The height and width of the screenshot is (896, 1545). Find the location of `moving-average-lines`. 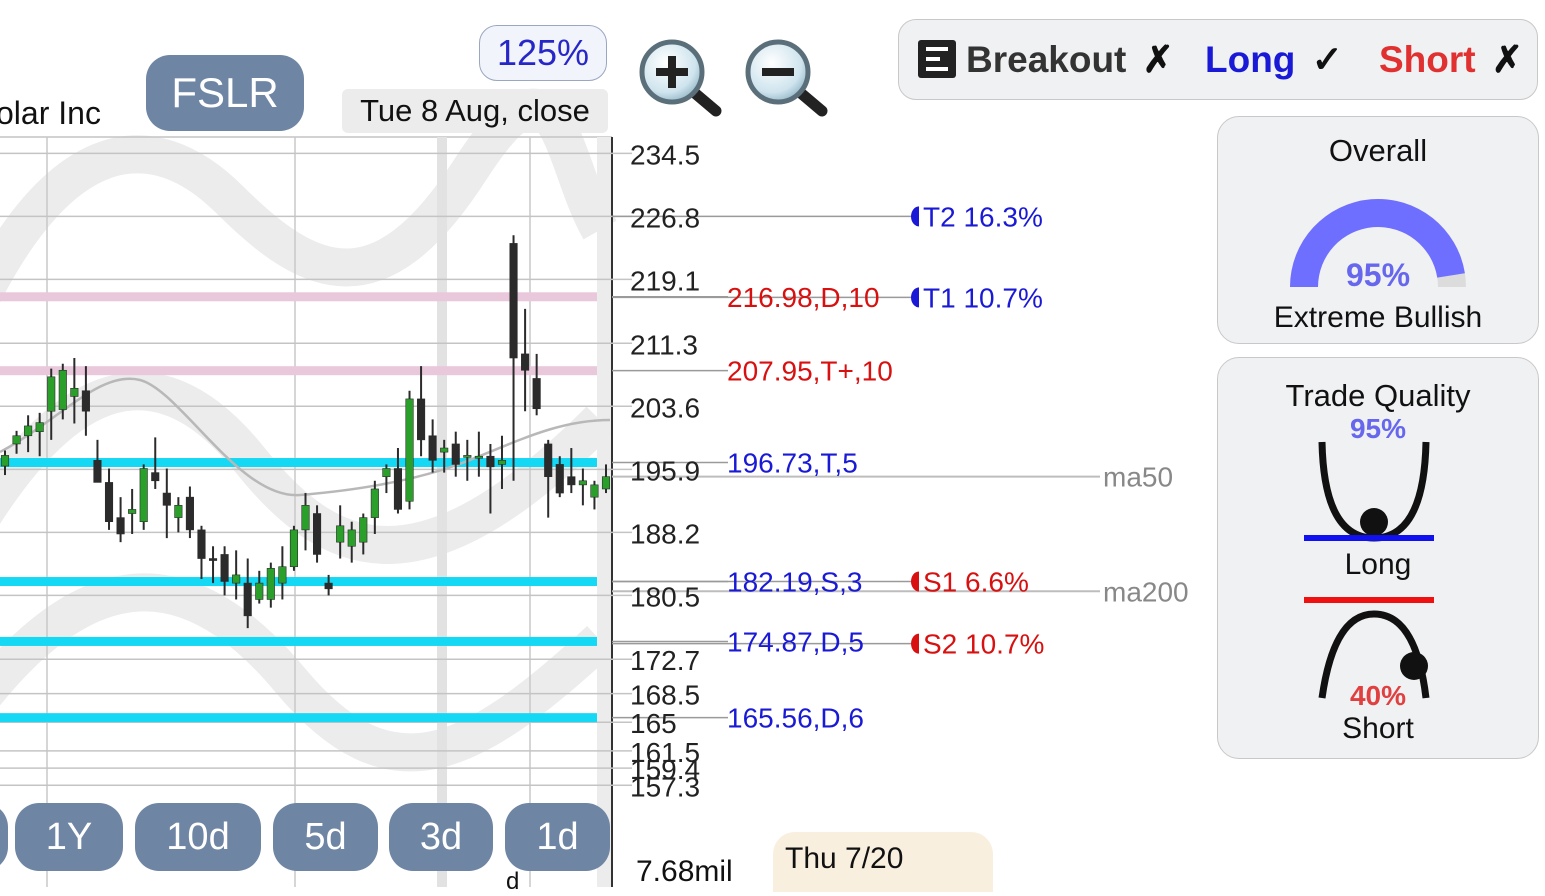

moving-average-lines is located at coordinates (305, 437).